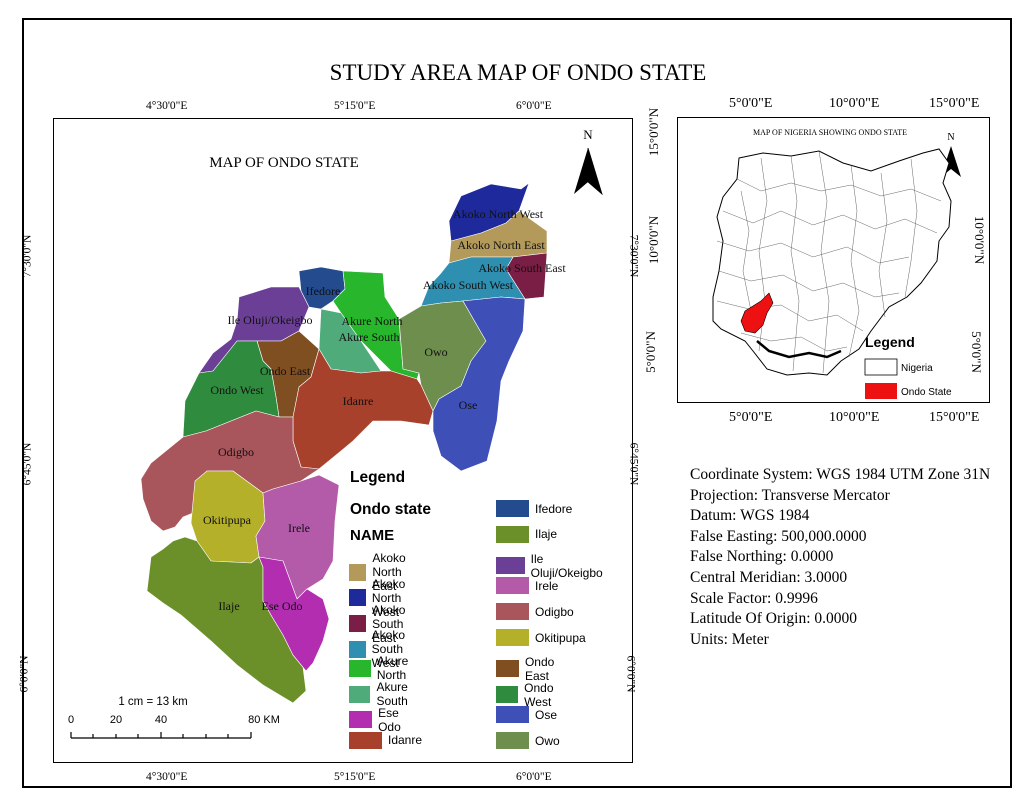  I want to click on label-ondo-east: Ondo East, so click(285, 371).